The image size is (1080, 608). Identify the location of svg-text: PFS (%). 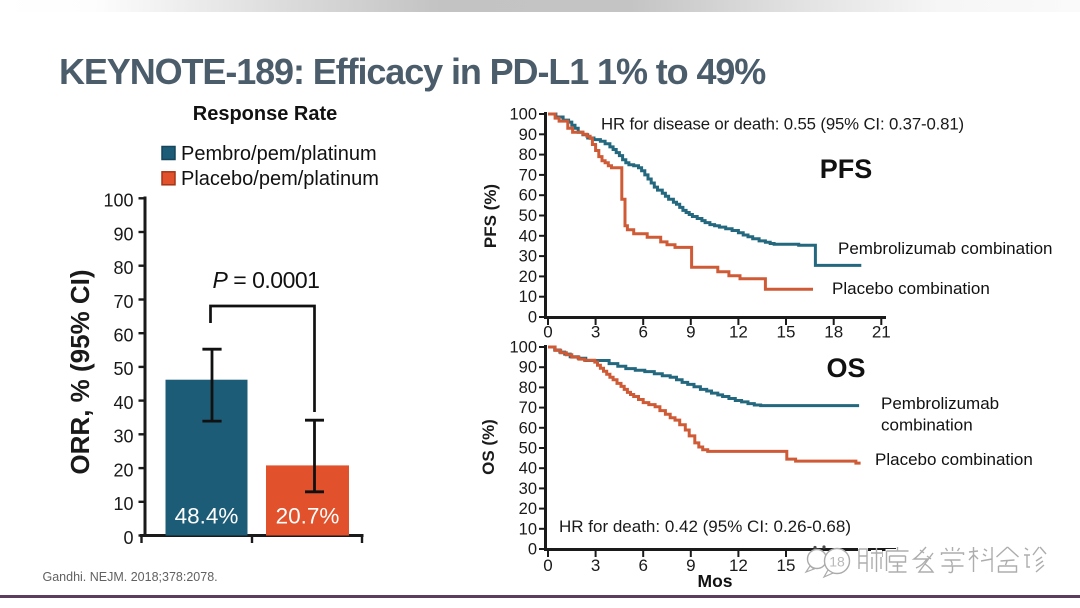
(490, 216).